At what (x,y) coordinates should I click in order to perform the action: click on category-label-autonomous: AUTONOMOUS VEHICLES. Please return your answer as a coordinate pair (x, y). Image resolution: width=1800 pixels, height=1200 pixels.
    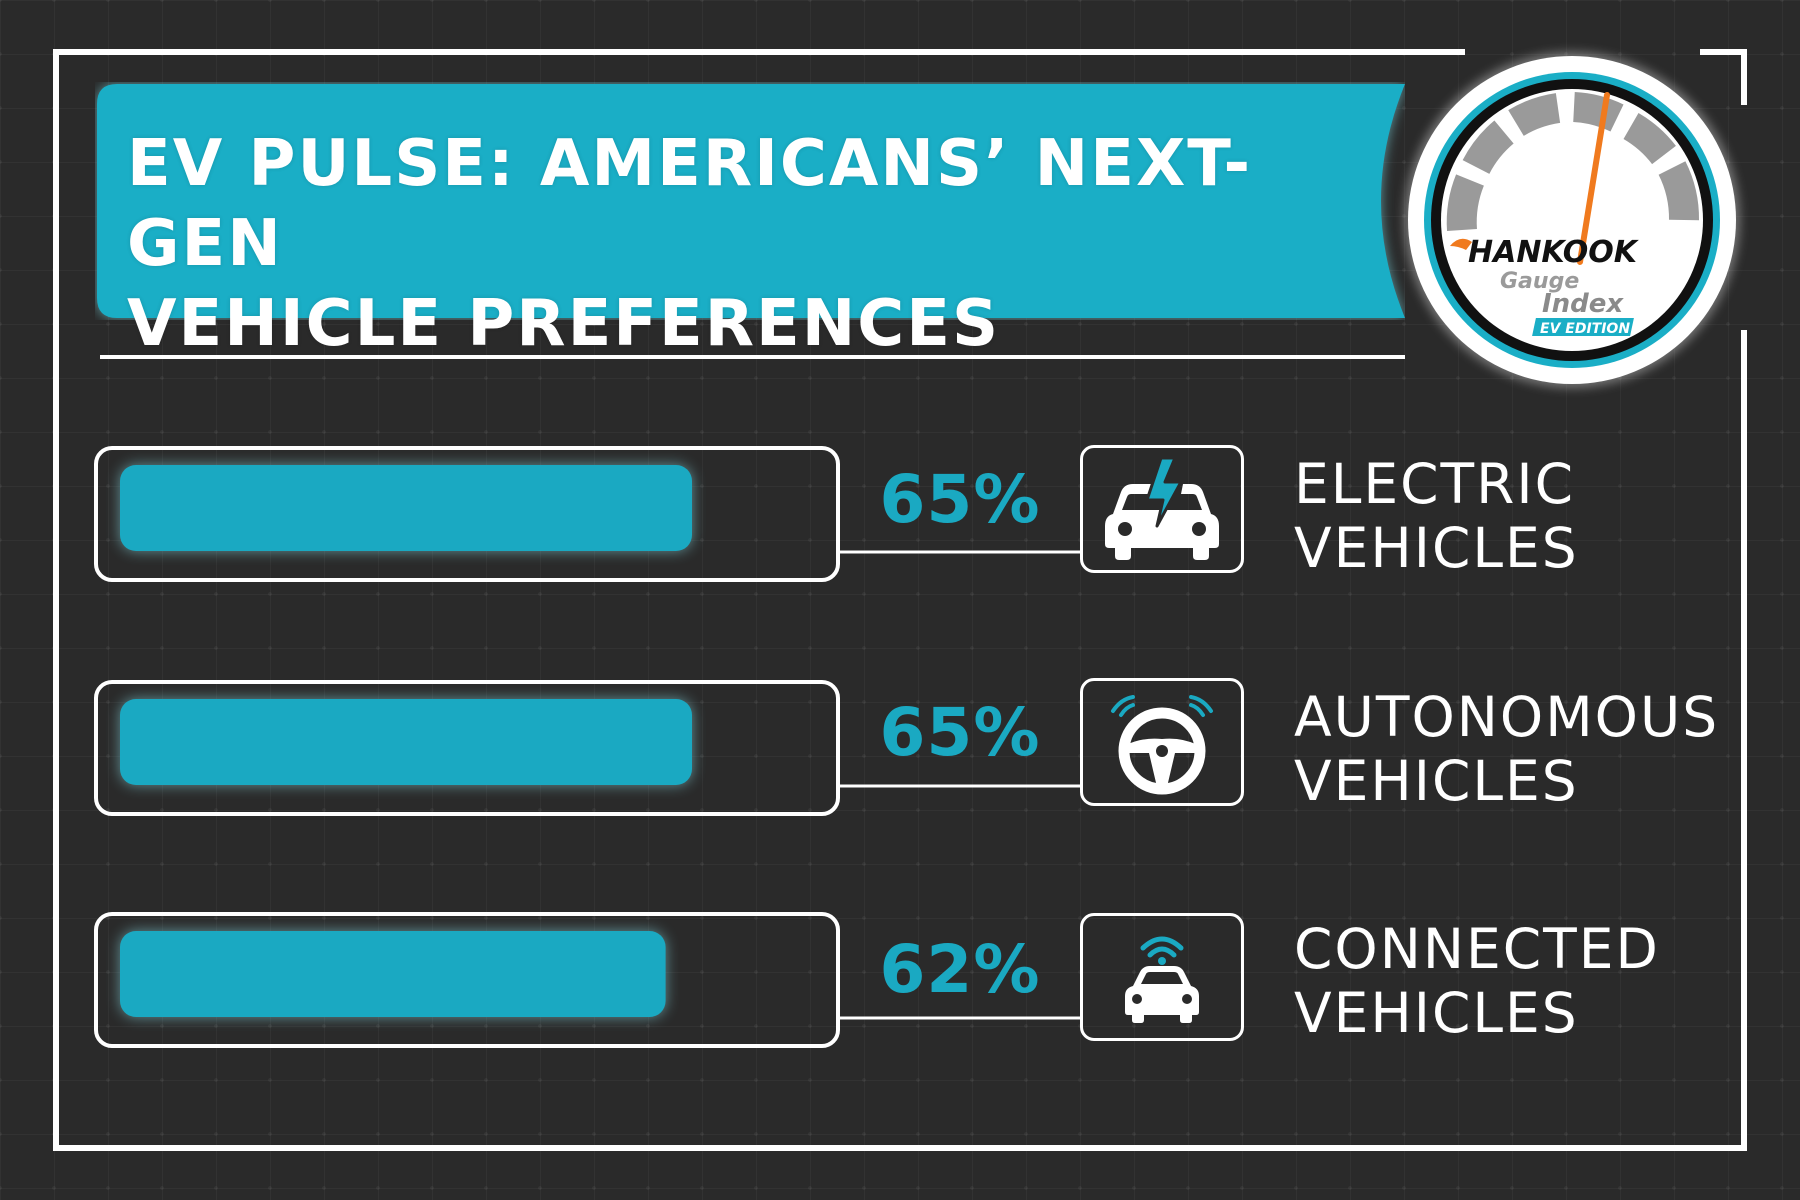
    Looking at the image, I should click on (1534, 749).